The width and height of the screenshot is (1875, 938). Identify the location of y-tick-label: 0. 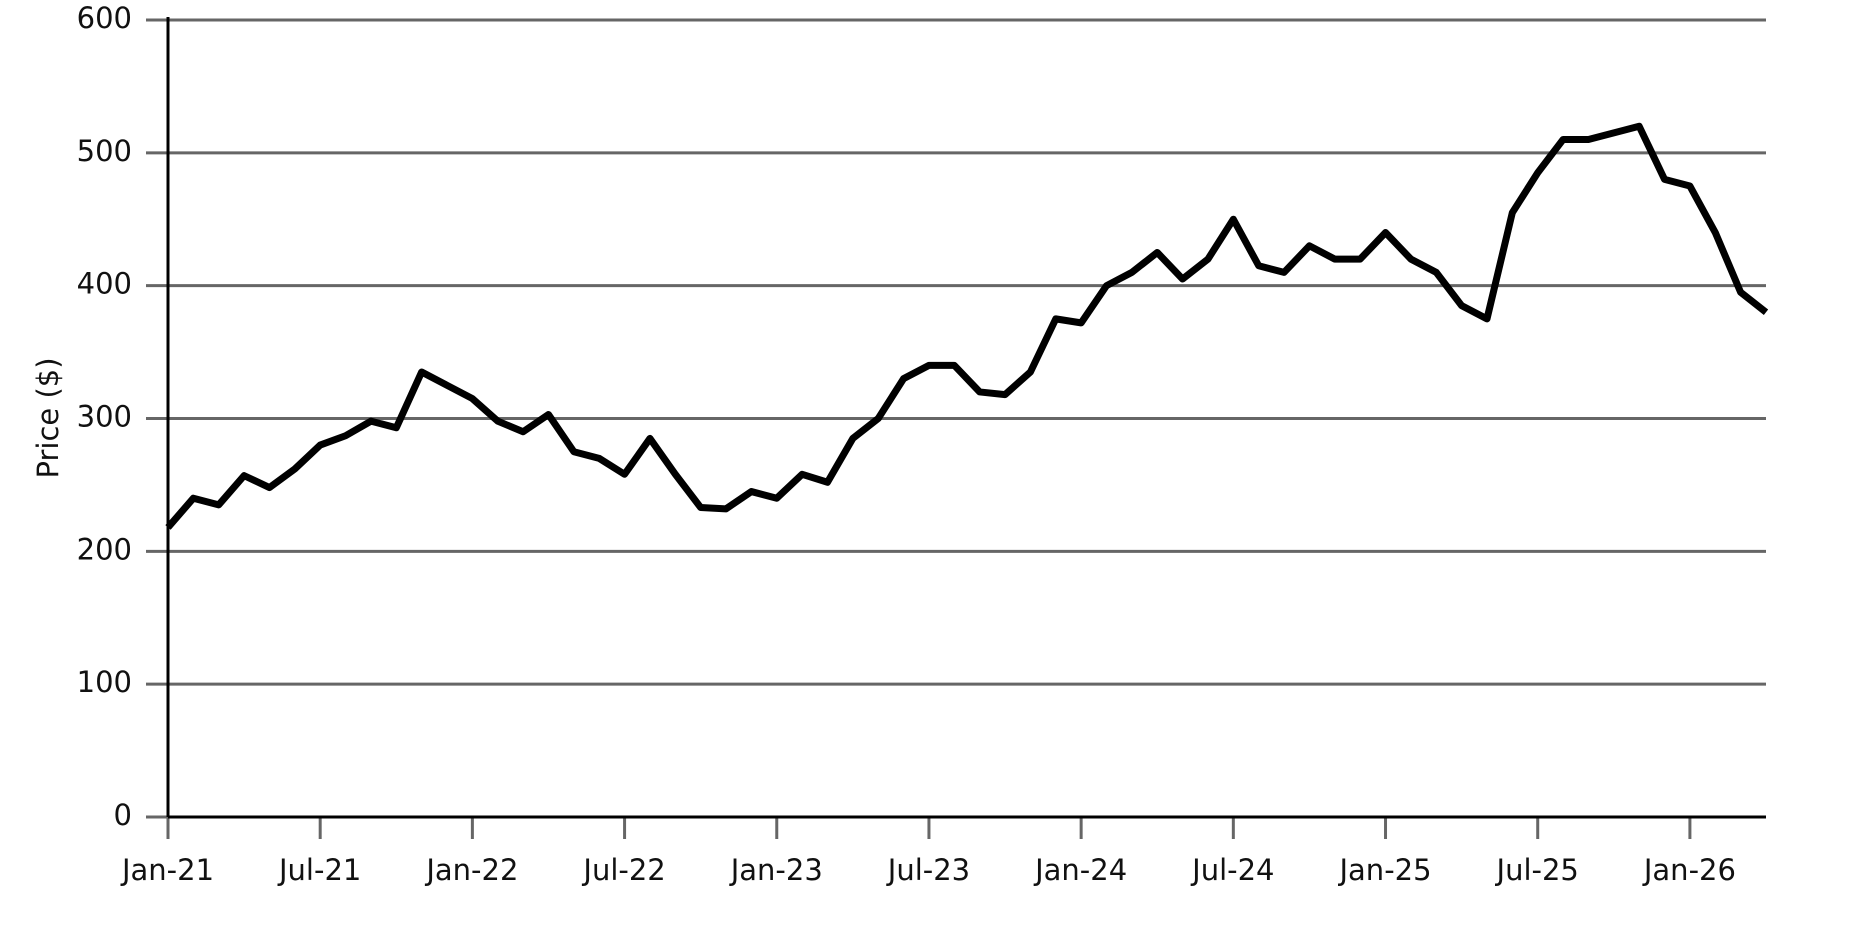
(123, 815).